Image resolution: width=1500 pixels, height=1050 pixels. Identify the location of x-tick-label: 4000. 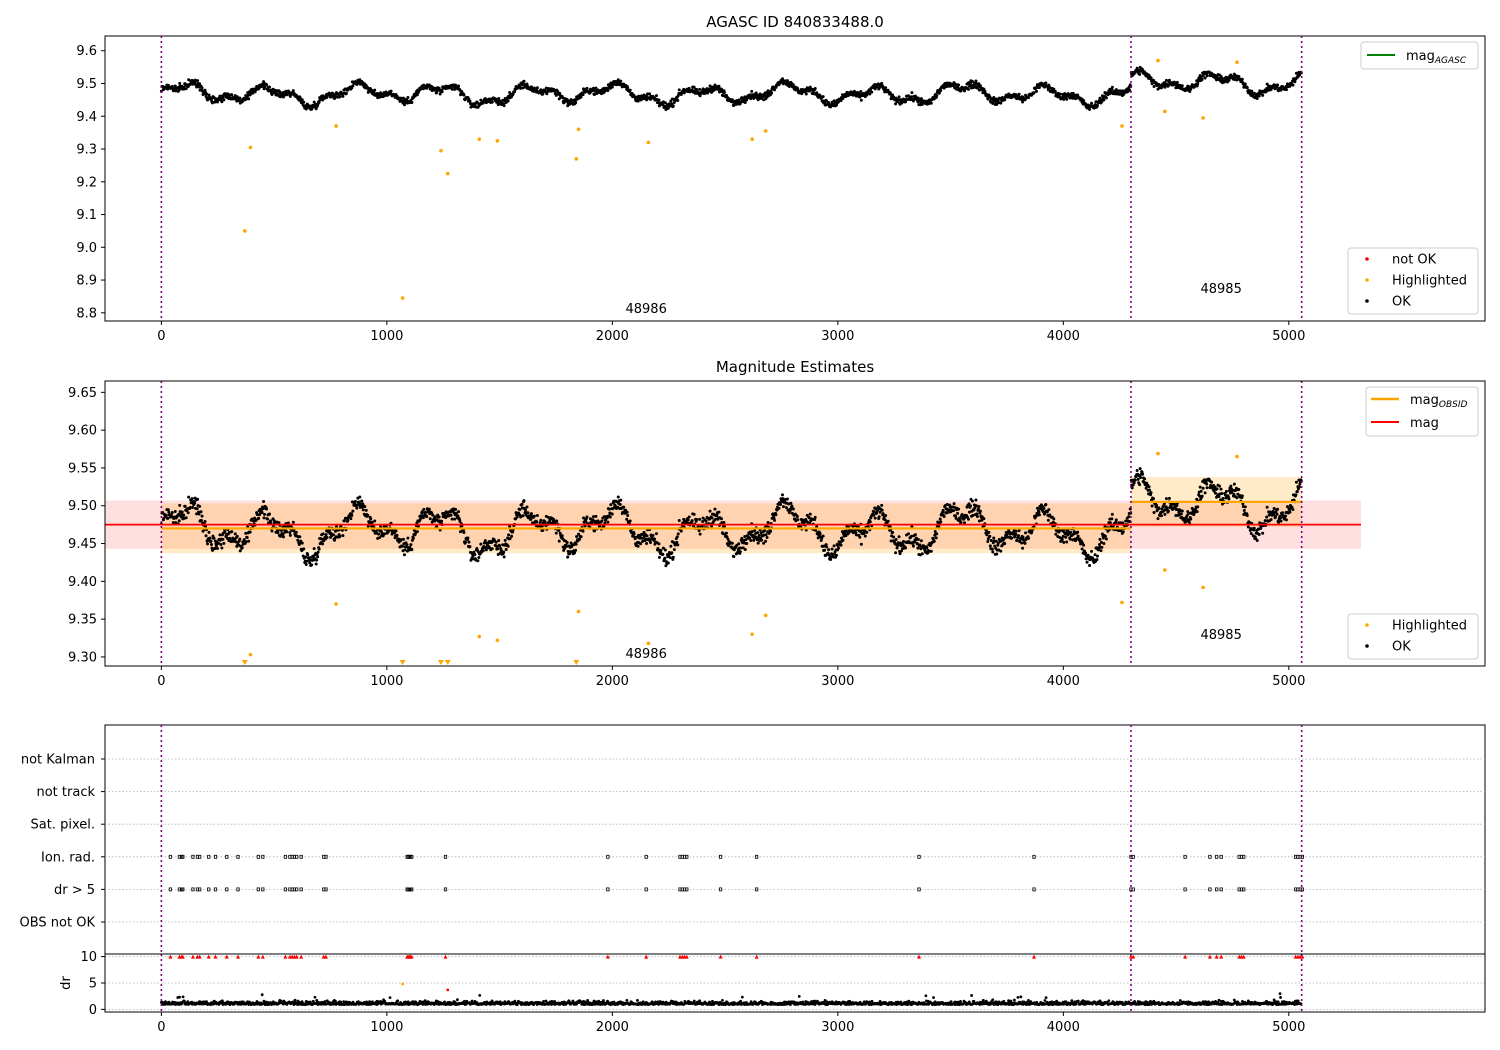
(1063, 681).